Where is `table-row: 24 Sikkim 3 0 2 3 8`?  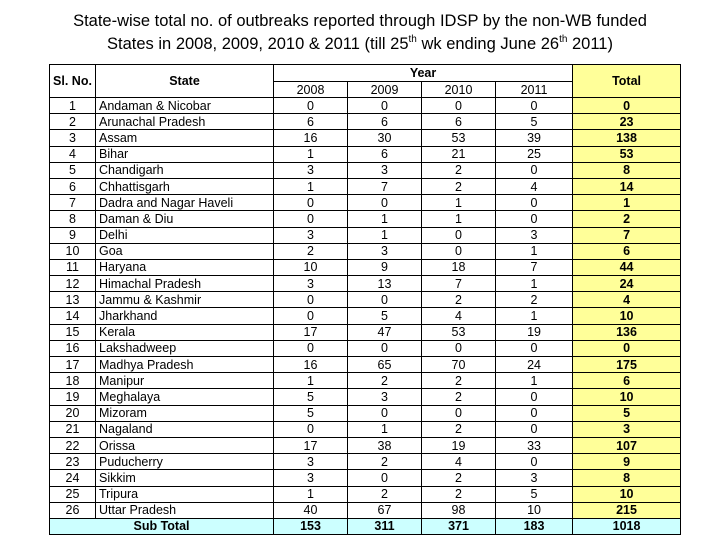 table-row: 24 Sikkim 3 0 2 3 8 is located at coordinates (365, 478).